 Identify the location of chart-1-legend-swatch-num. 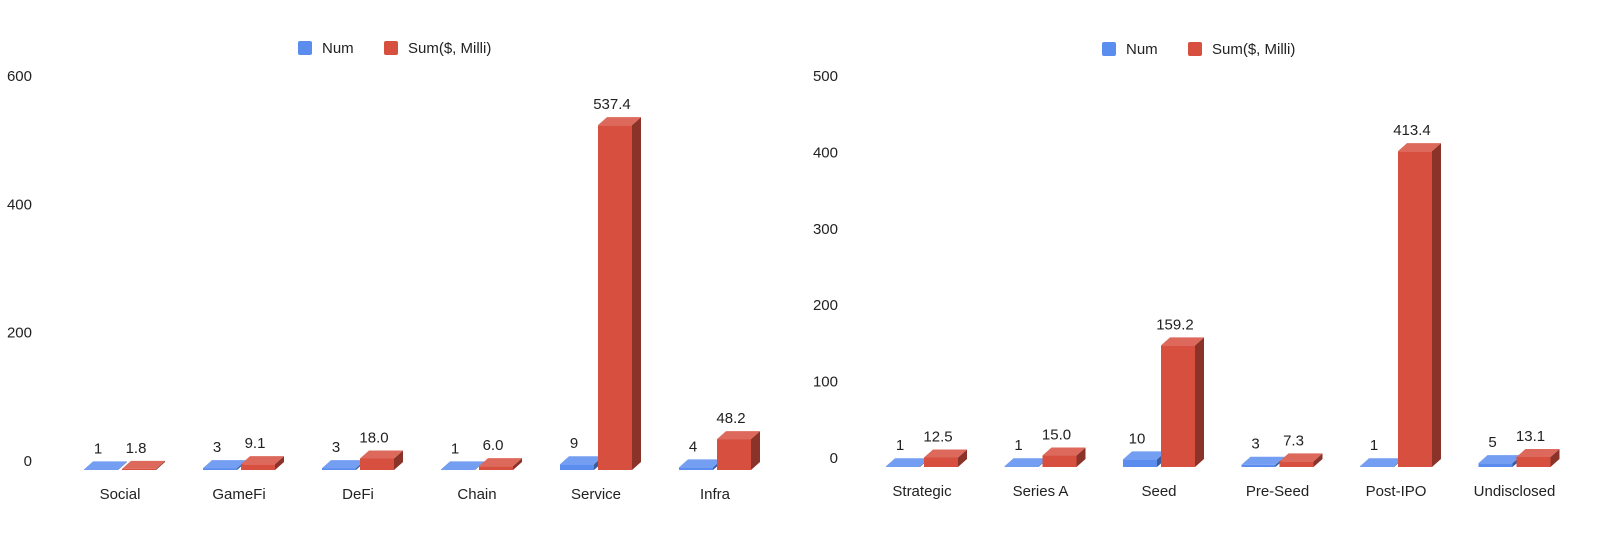
(305, 48).